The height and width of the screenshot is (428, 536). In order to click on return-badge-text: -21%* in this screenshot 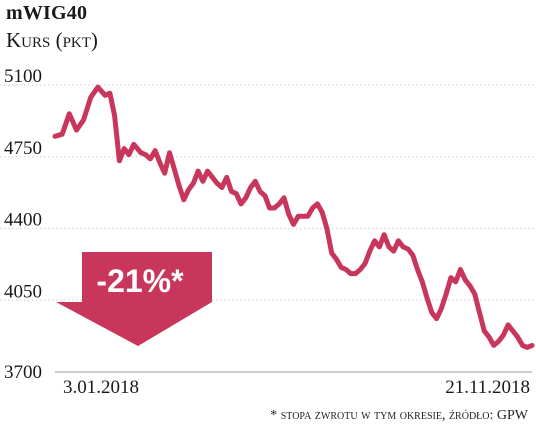, I will do `click(140, 281)`.